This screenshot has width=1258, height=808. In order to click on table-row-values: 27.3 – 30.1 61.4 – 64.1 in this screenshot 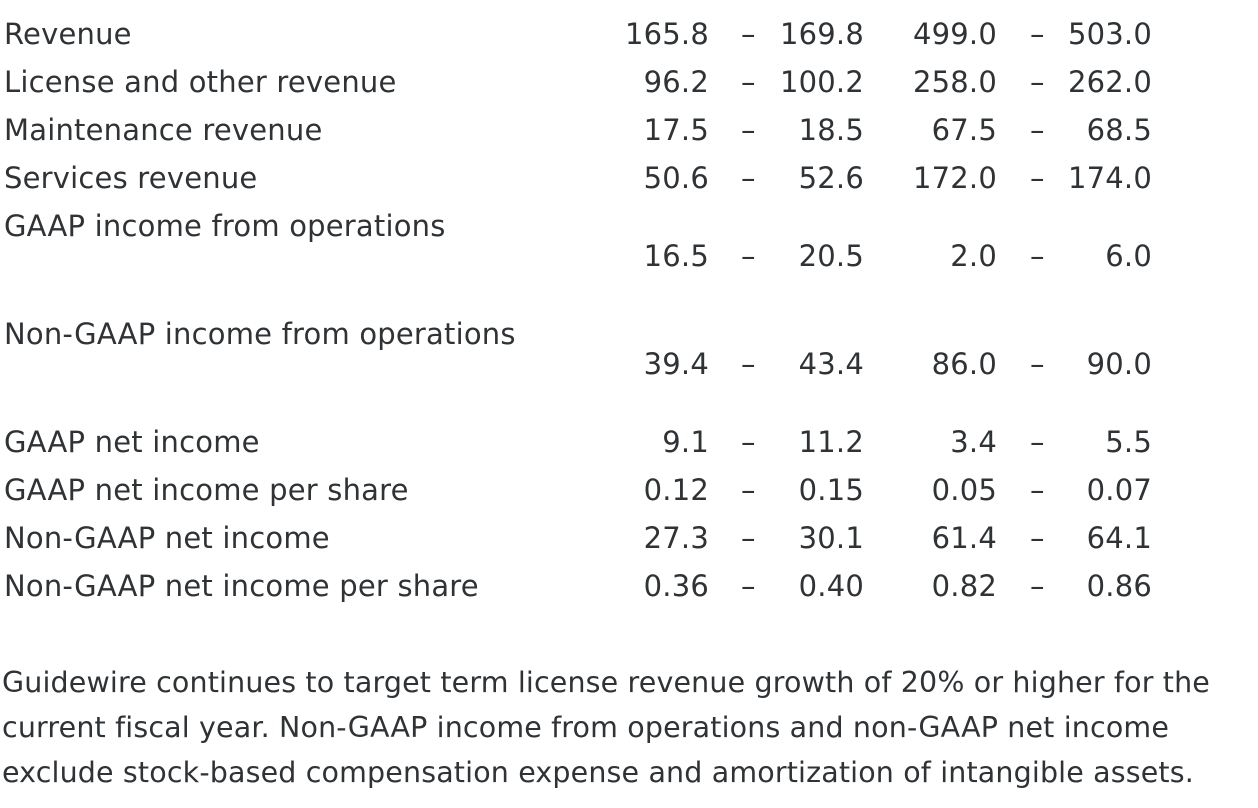, I will do `click(629, 538)`.